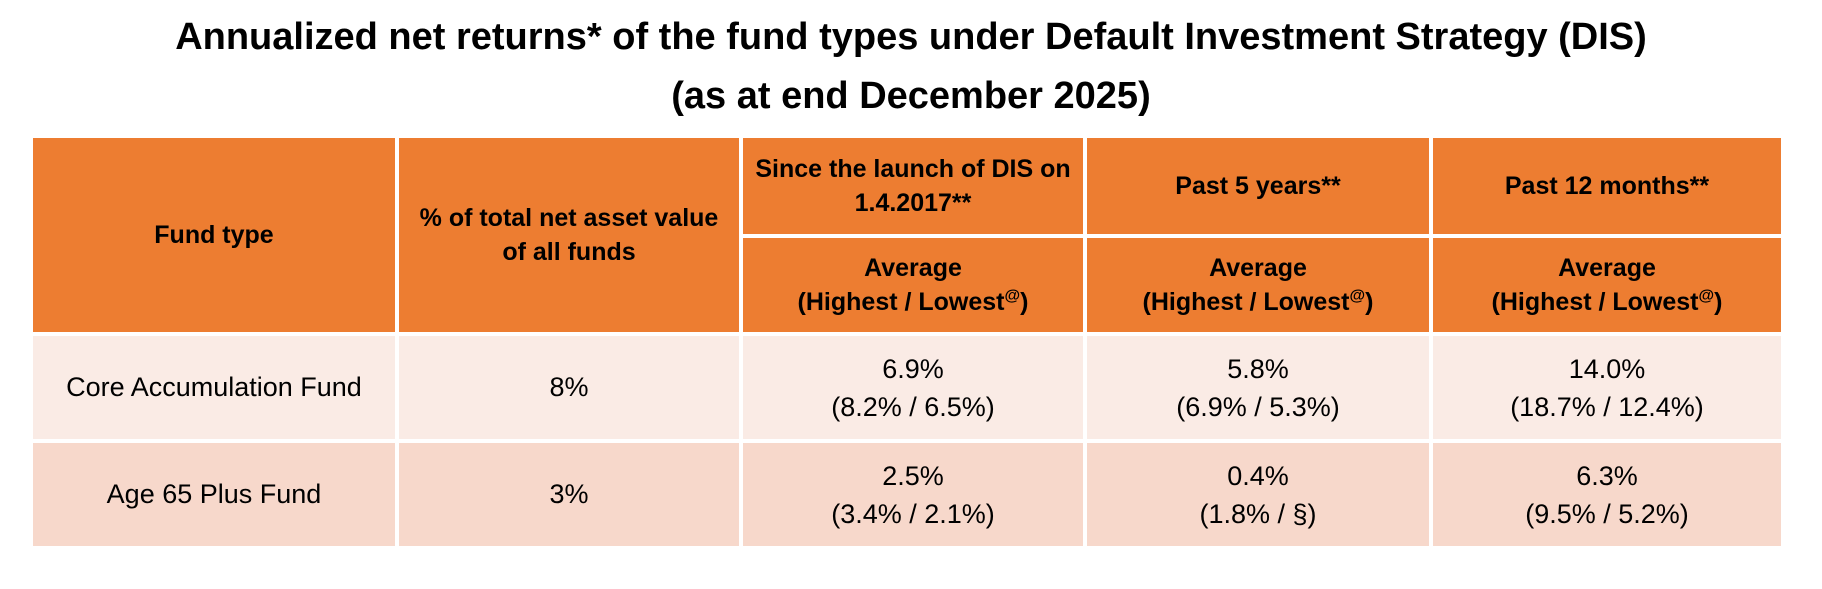 This screenshot has height=589, width=1822. I want to click on subheader-average-past-12-months: Average (Highest / Lowest@), so click(1607, 285).